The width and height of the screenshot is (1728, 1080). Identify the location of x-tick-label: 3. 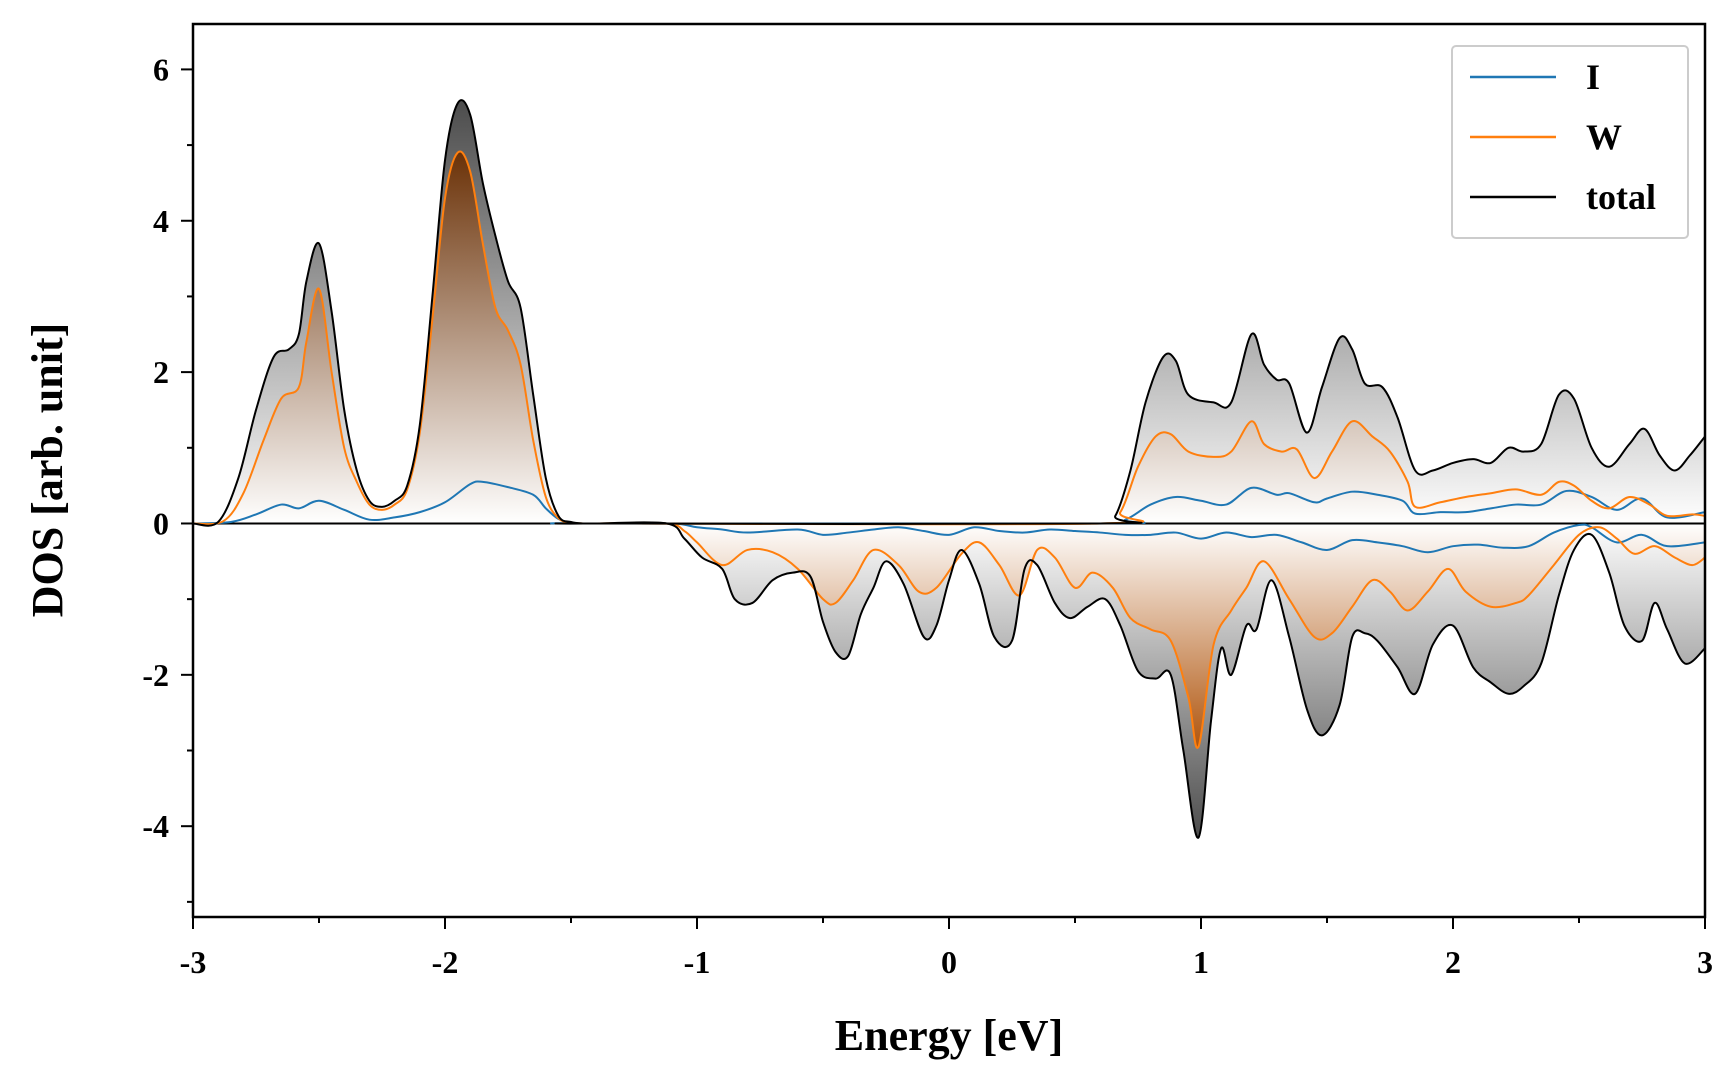
(1705, 962).